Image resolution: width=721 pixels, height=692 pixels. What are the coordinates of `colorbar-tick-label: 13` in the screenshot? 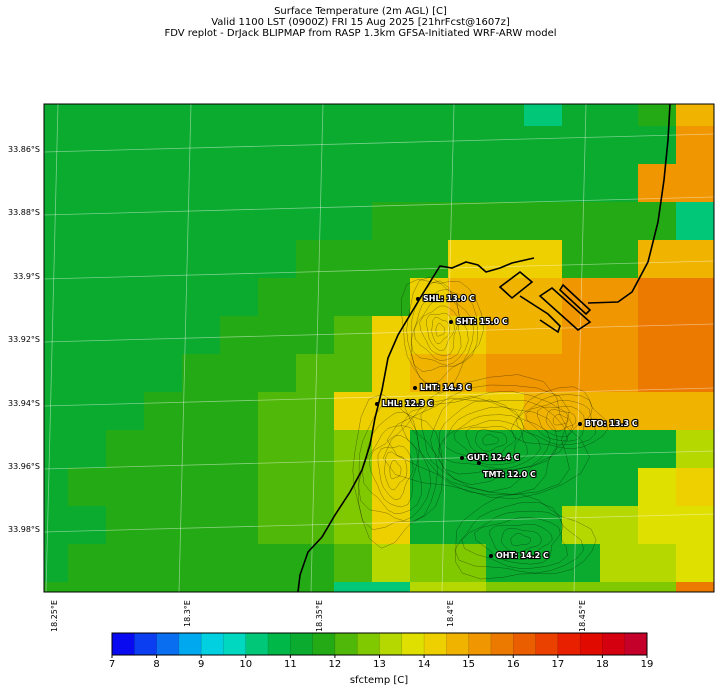 It's located at (379, 664).